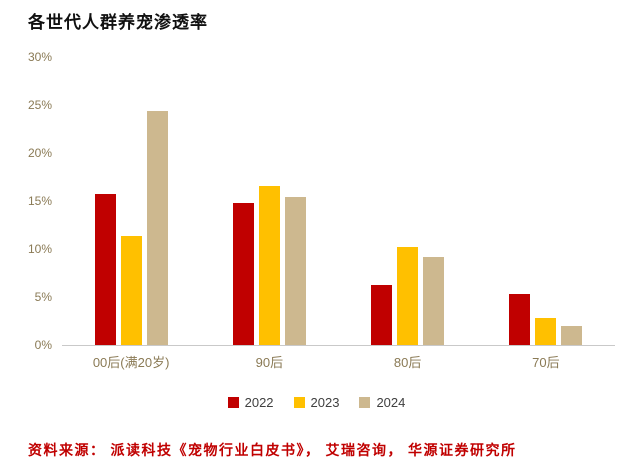 Image resolution: width=633 pixels, height=475 pixels. I want to click on legend-item-2024: 2024, so click(382, 402).